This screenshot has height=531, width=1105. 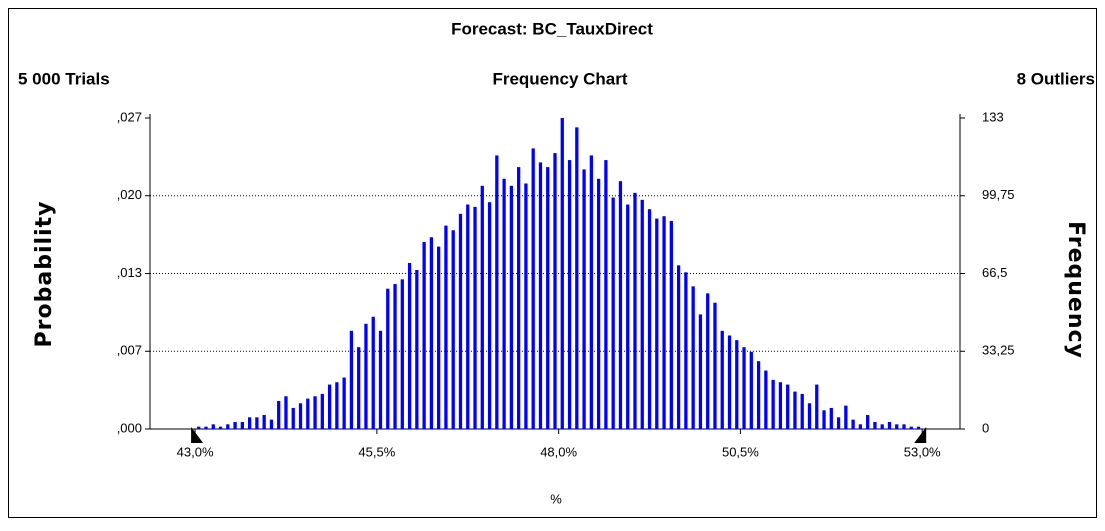 I want to click on outliers-label: 8 Outliers, so click(x=1056, y=78).